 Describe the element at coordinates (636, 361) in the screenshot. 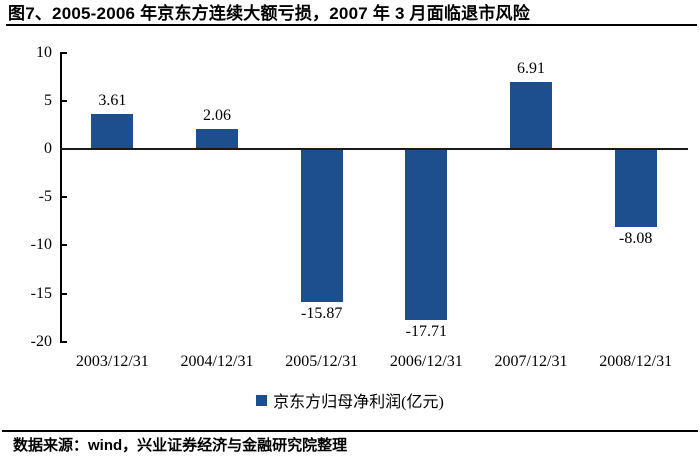

I see `x-axis-label: 2008/12/31` at that location.